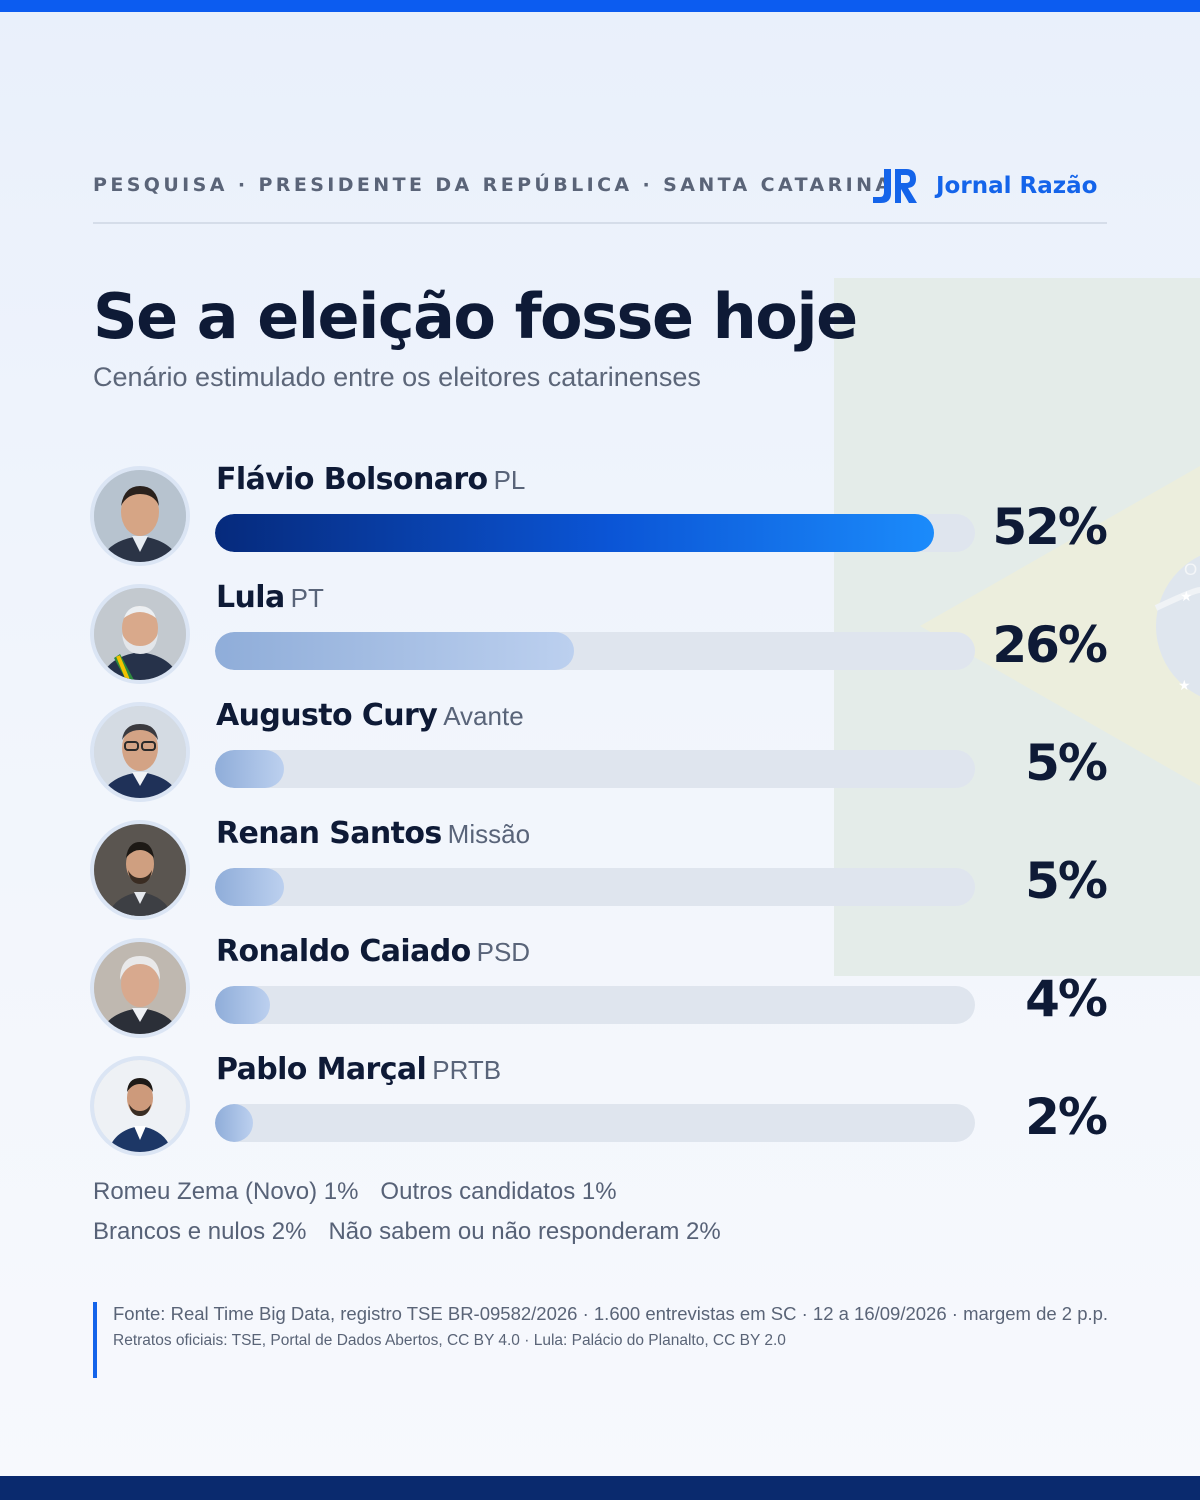 Image resolution: width=1200 pixels, height=1500 pixels. I want to click on candidate-name: Renan Santos Missão, so click(373, 833).